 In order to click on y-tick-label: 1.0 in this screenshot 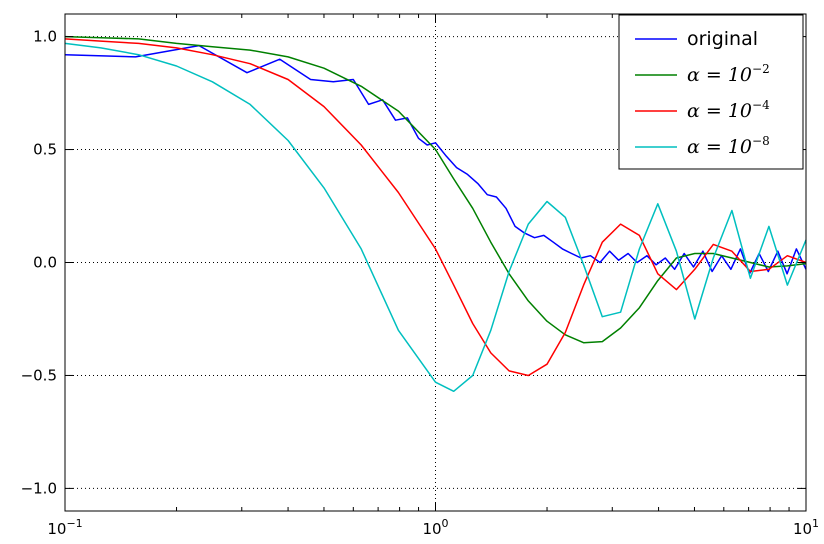, I will do `click(45, 37)`.